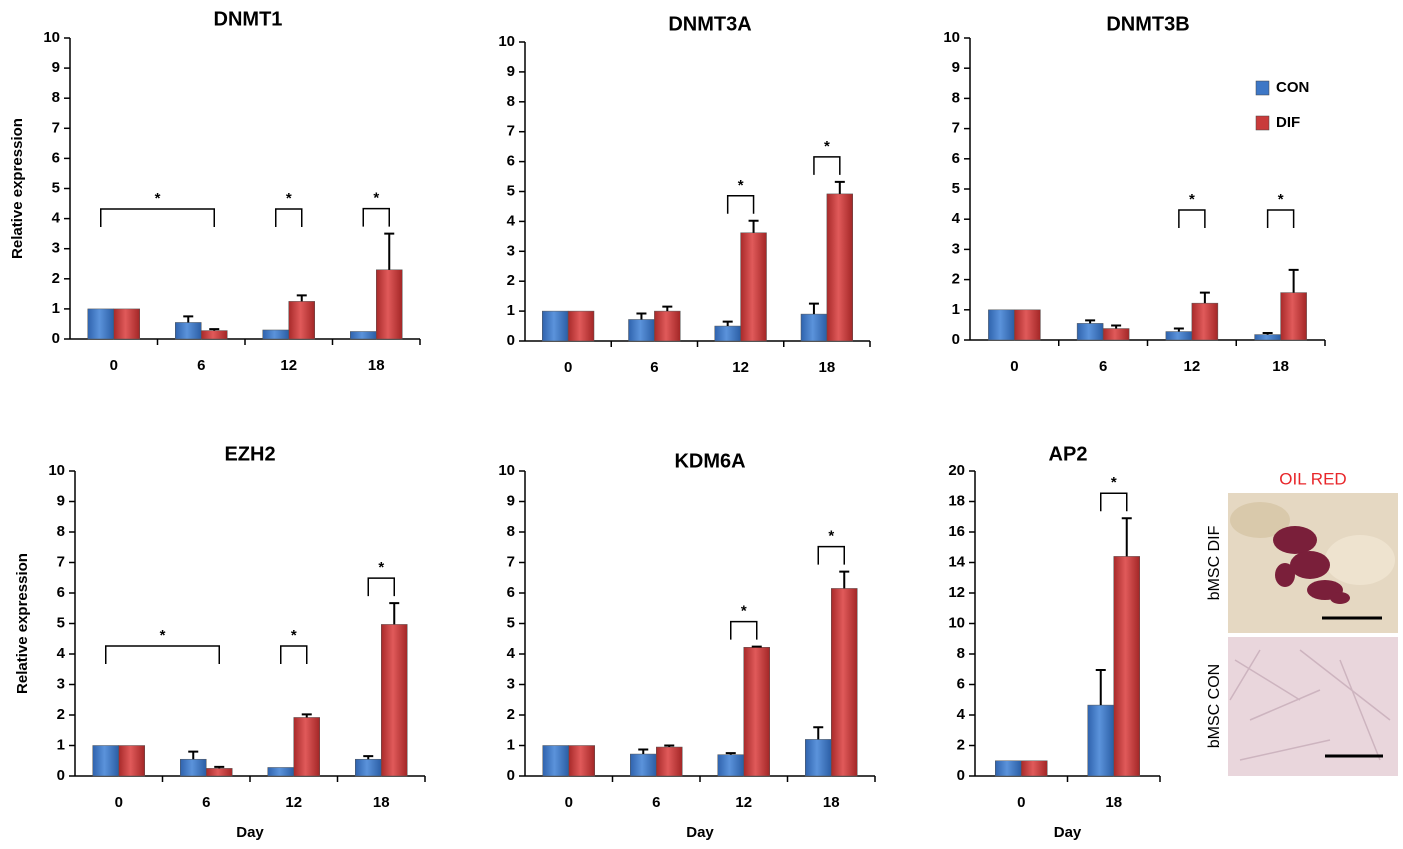 This screenshot has height=849, width=1403. Describe the element at coordinates (956, 531) in the screenshot. I see `y-tick-label: 16` at that location.